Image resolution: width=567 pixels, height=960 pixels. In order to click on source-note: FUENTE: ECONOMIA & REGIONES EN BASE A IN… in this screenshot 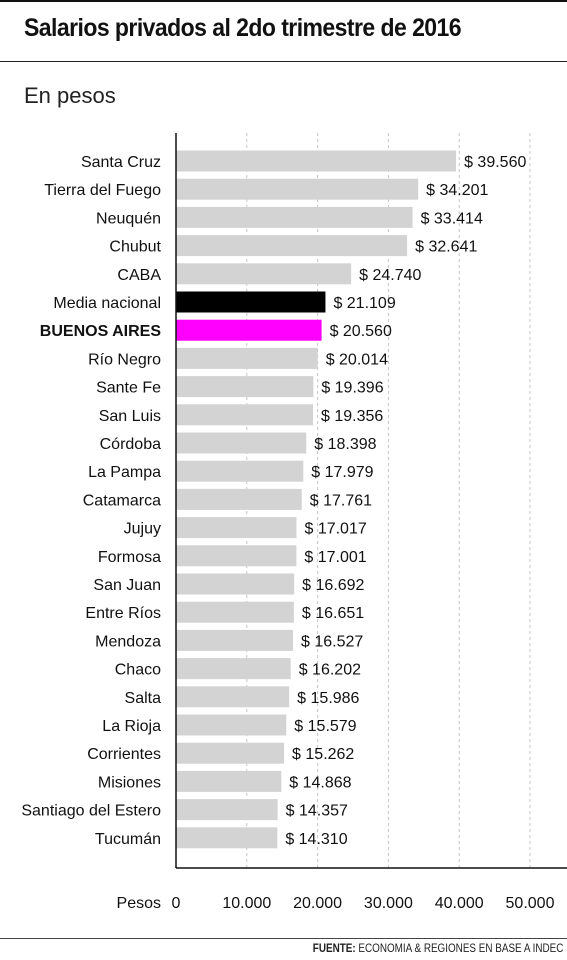, I will do `click(437, 949)`.